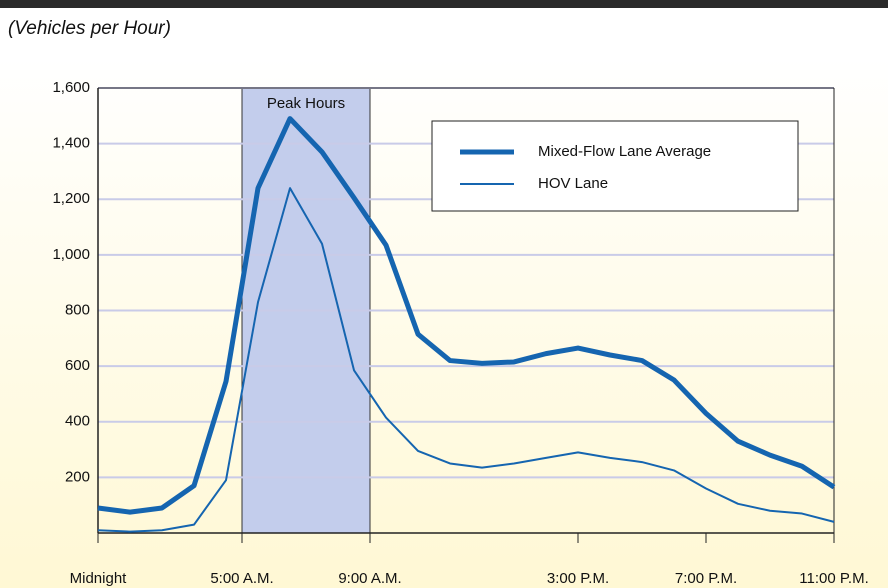 The image size is (888, 588). I want to click on y-tick-label: 1,000, so click(71, 254).